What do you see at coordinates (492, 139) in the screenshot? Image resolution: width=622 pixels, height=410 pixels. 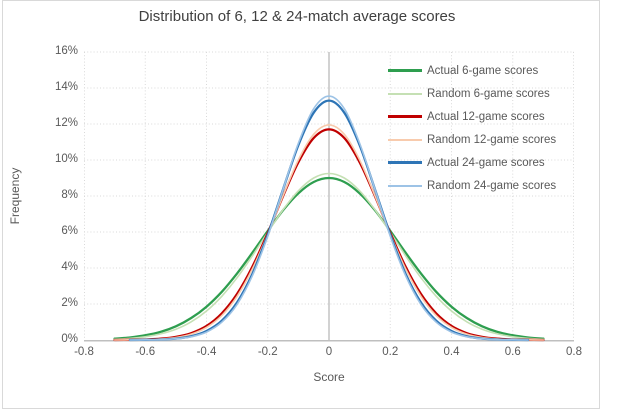 I see `legend-label: Random 12-game scores` at bounding box center [492, 139].